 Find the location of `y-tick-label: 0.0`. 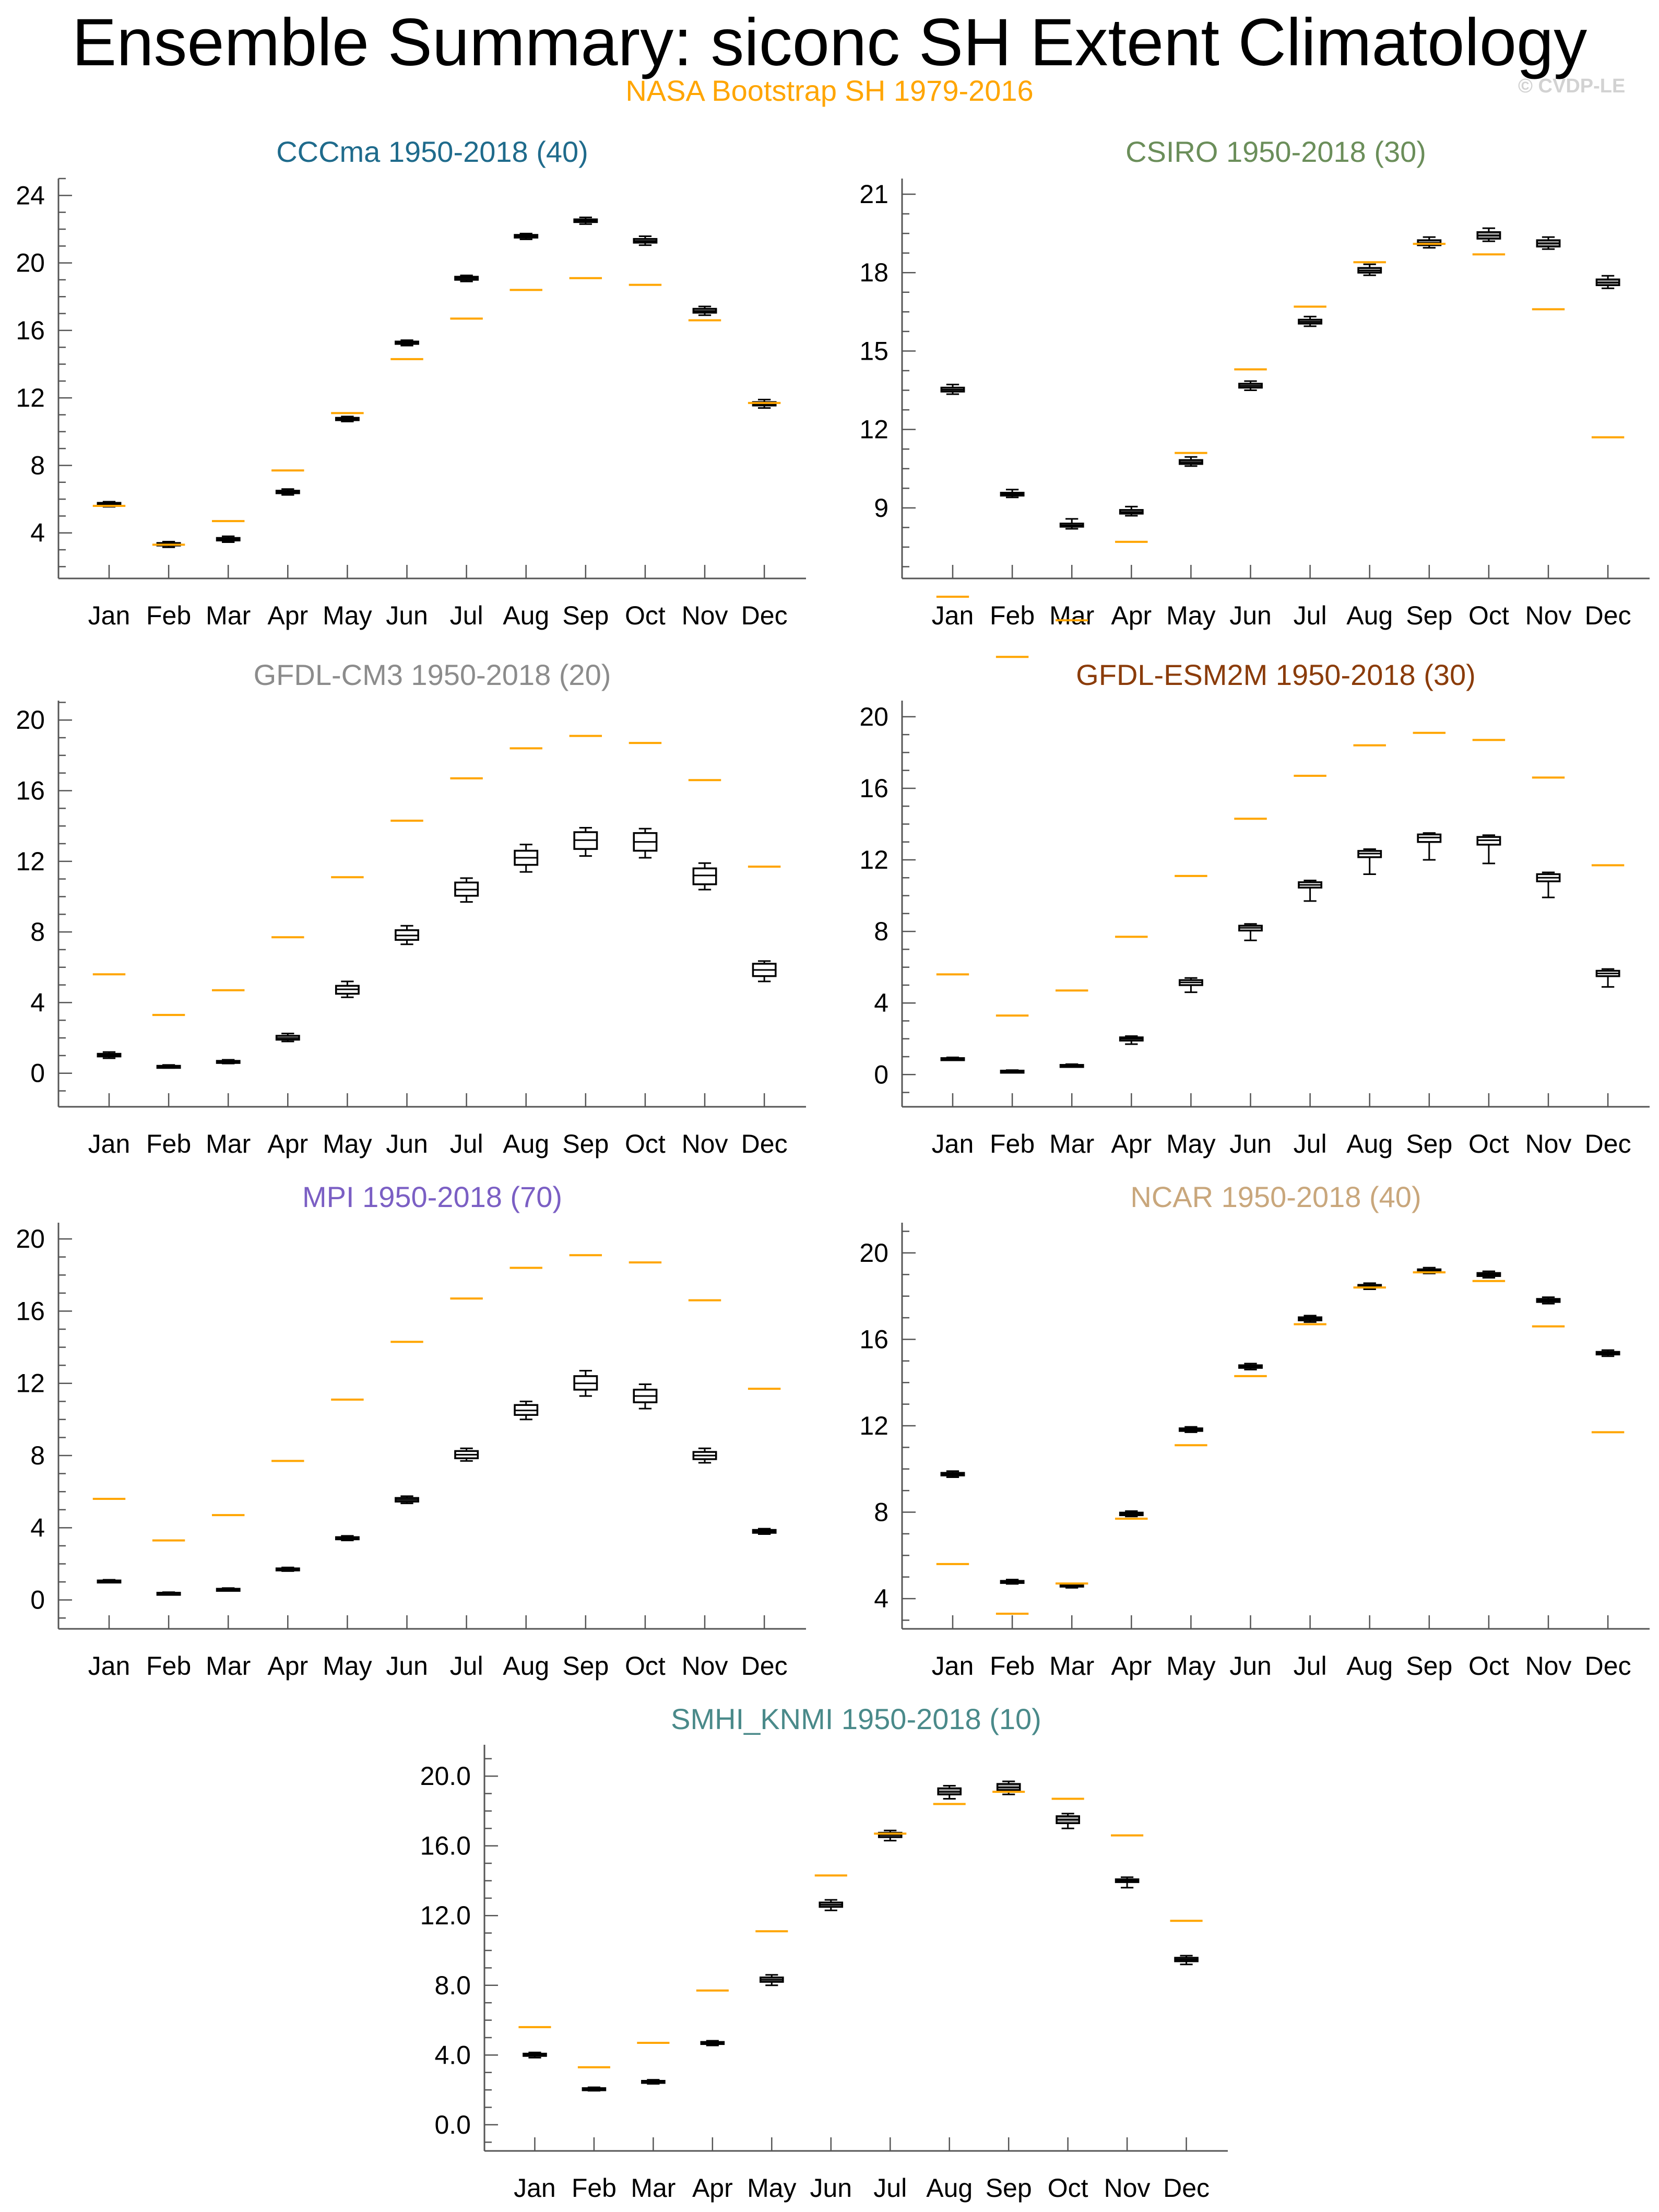

y-tick-label: 0.0 is located at coordinates (452, 2124).